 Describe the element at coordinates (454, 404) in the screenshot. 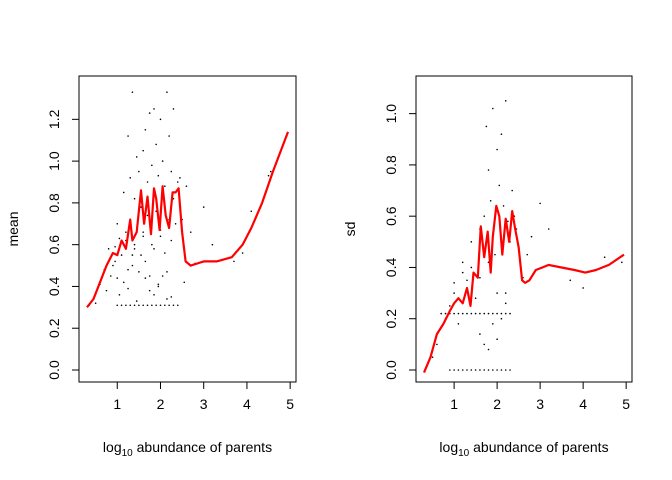

I see `x-tick-label: 1` at that location.